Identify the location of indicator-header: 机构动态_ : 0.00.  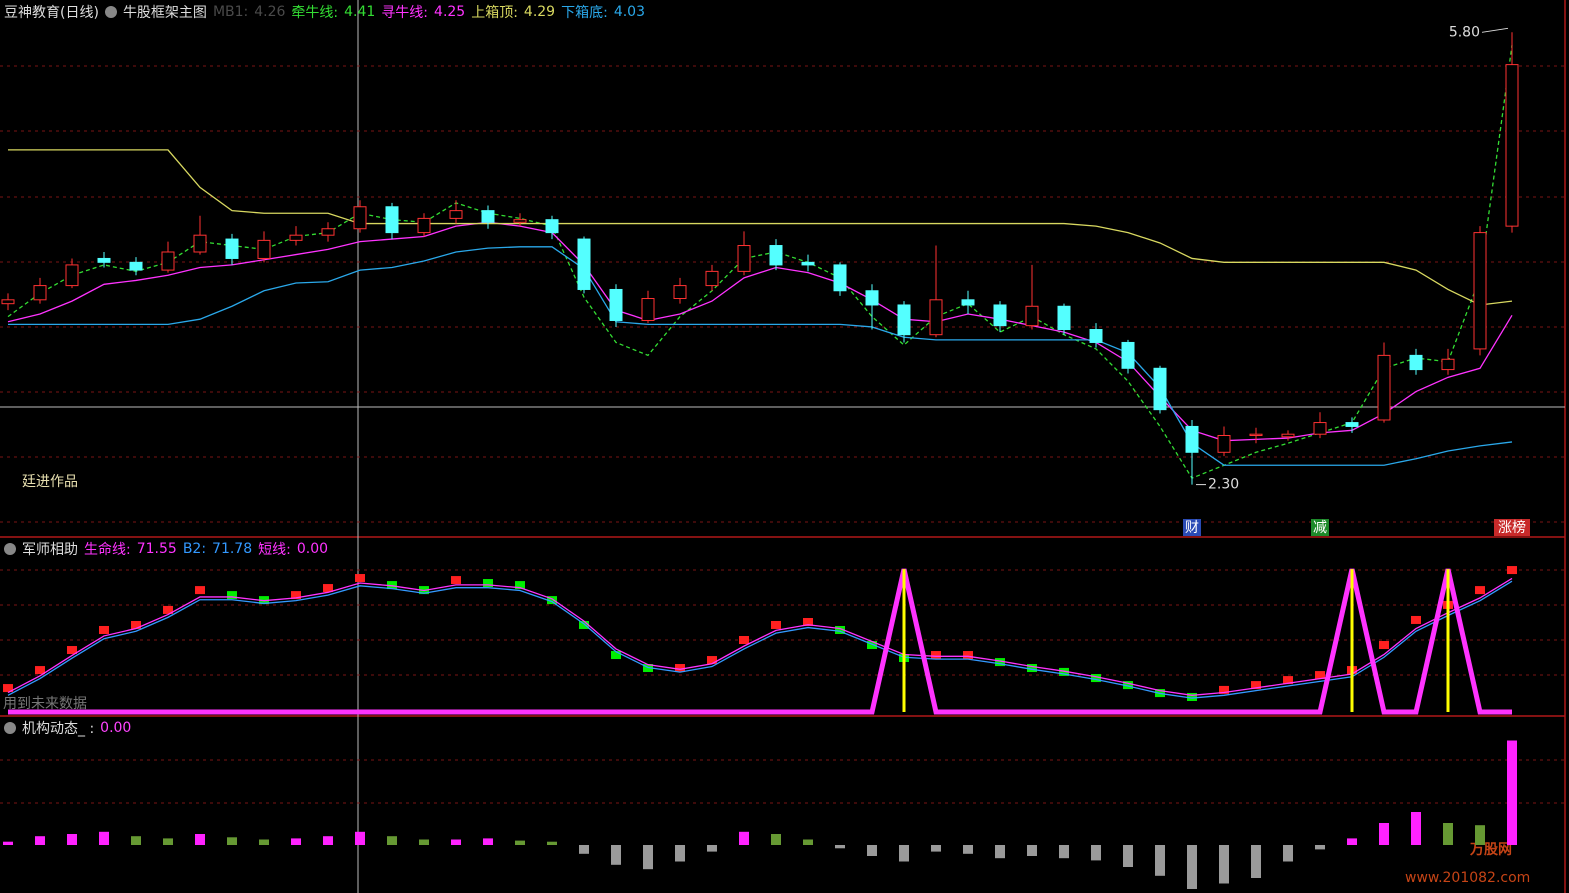
(67, 728).